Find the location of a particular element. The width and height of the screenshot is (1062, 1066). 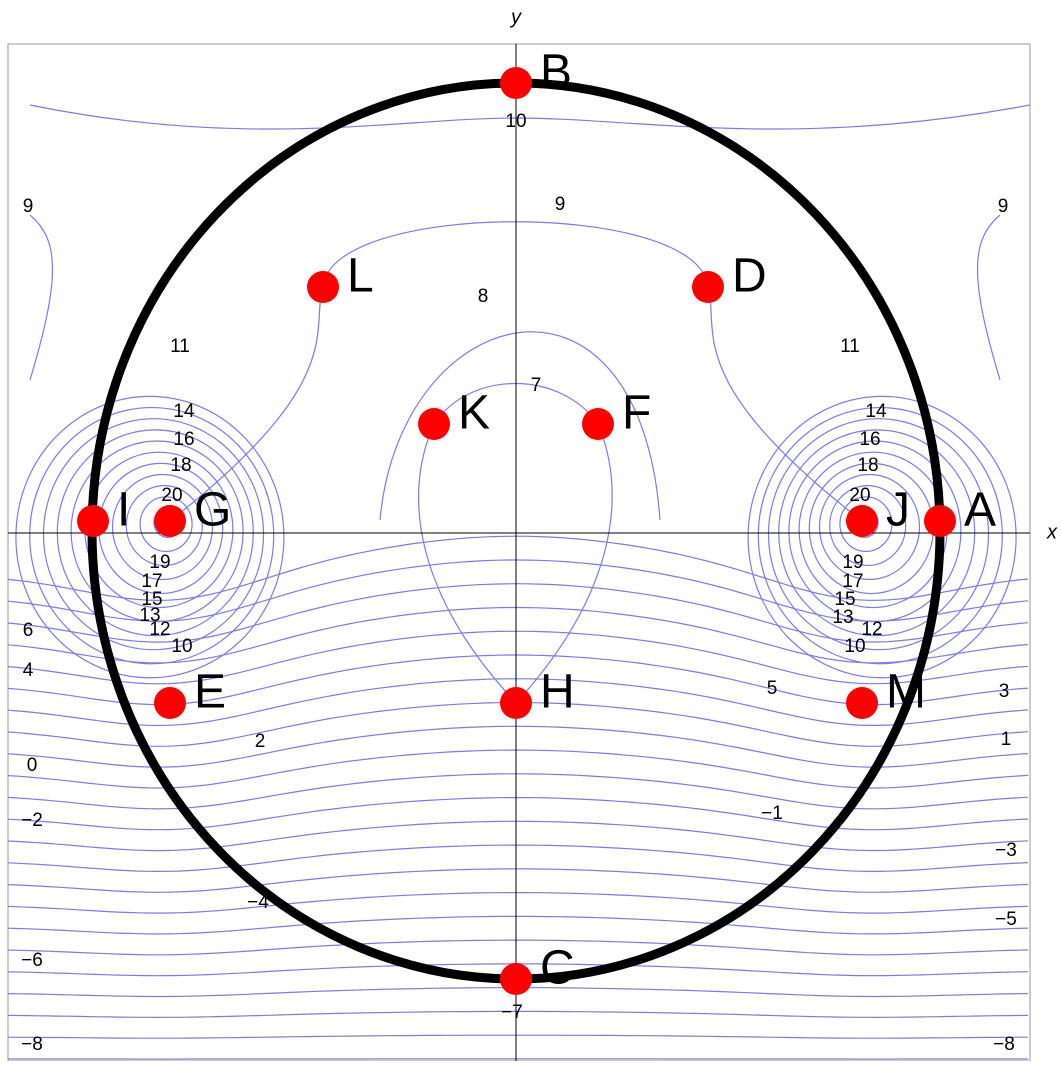

point-label: C is located at coordinates (557, 968).